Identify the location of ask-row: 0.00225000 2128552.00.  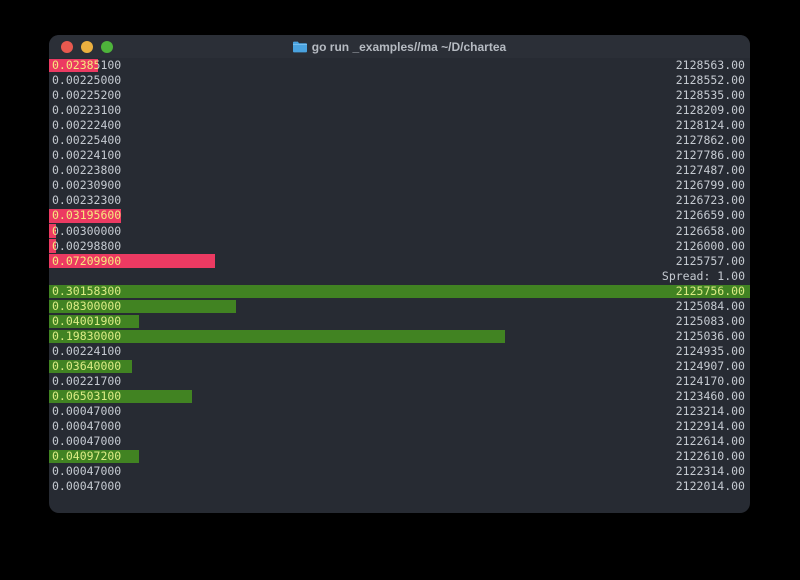
(399, 80).